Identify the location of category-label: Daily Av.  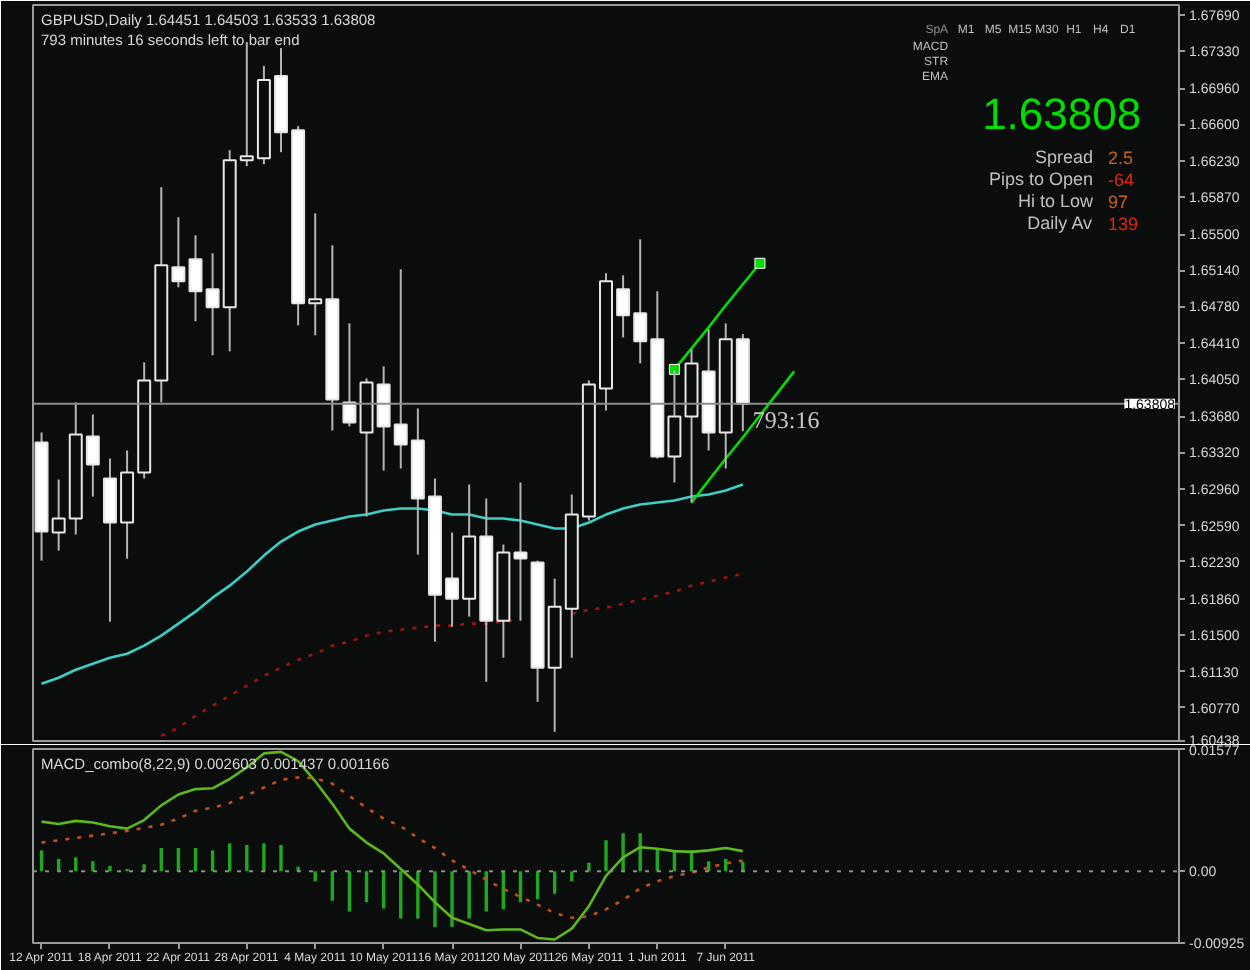
(1060, 222).